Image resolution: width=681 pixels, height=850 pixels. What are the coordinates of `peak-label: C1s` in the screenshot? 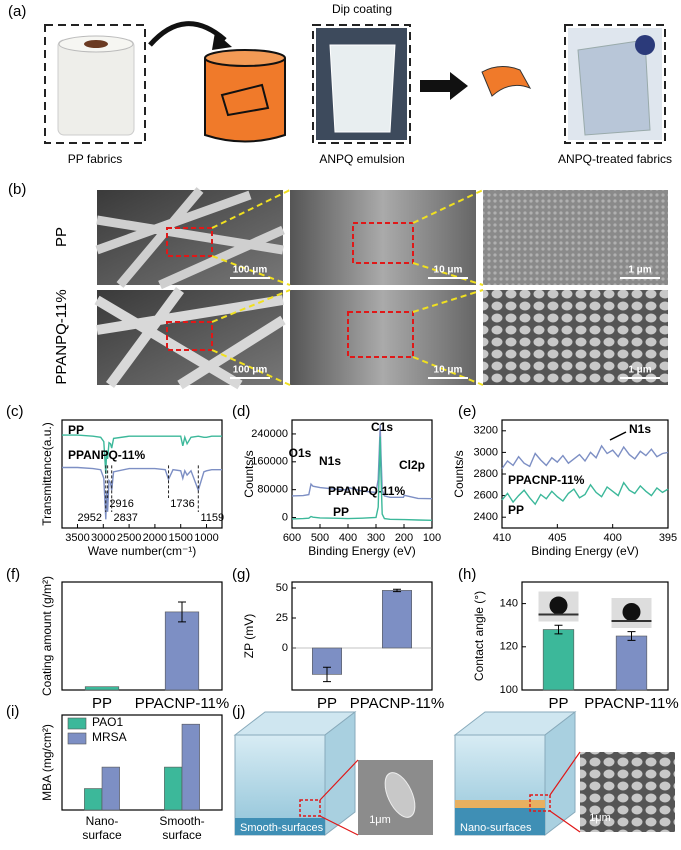 It's located at (382, 427).